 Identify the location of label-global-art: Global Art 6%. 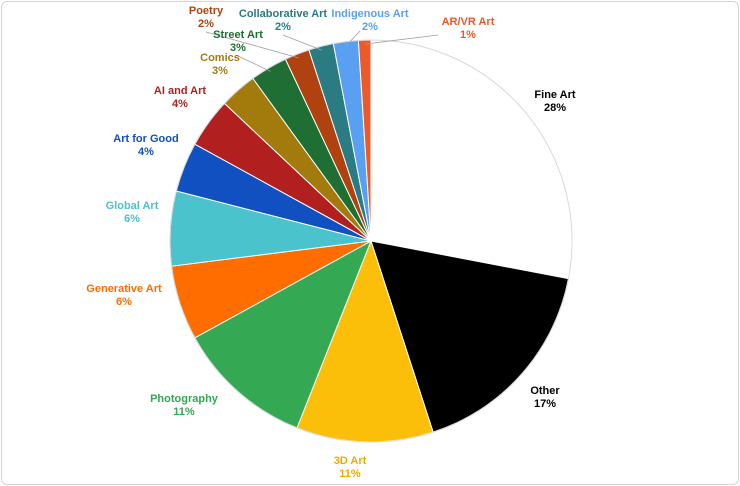
(132, 212).